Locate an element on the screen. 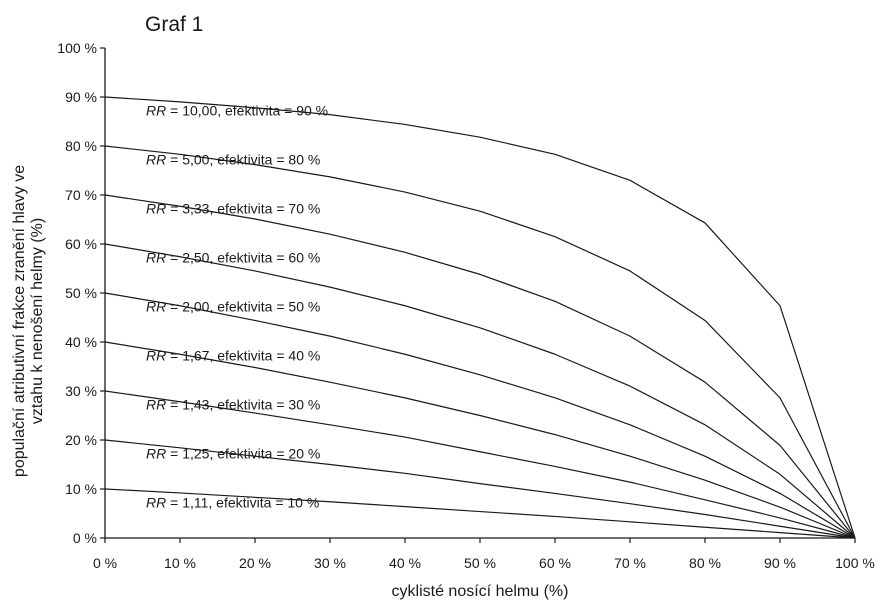  x-tick-label: 20 % is located at coordinates (255, 563).